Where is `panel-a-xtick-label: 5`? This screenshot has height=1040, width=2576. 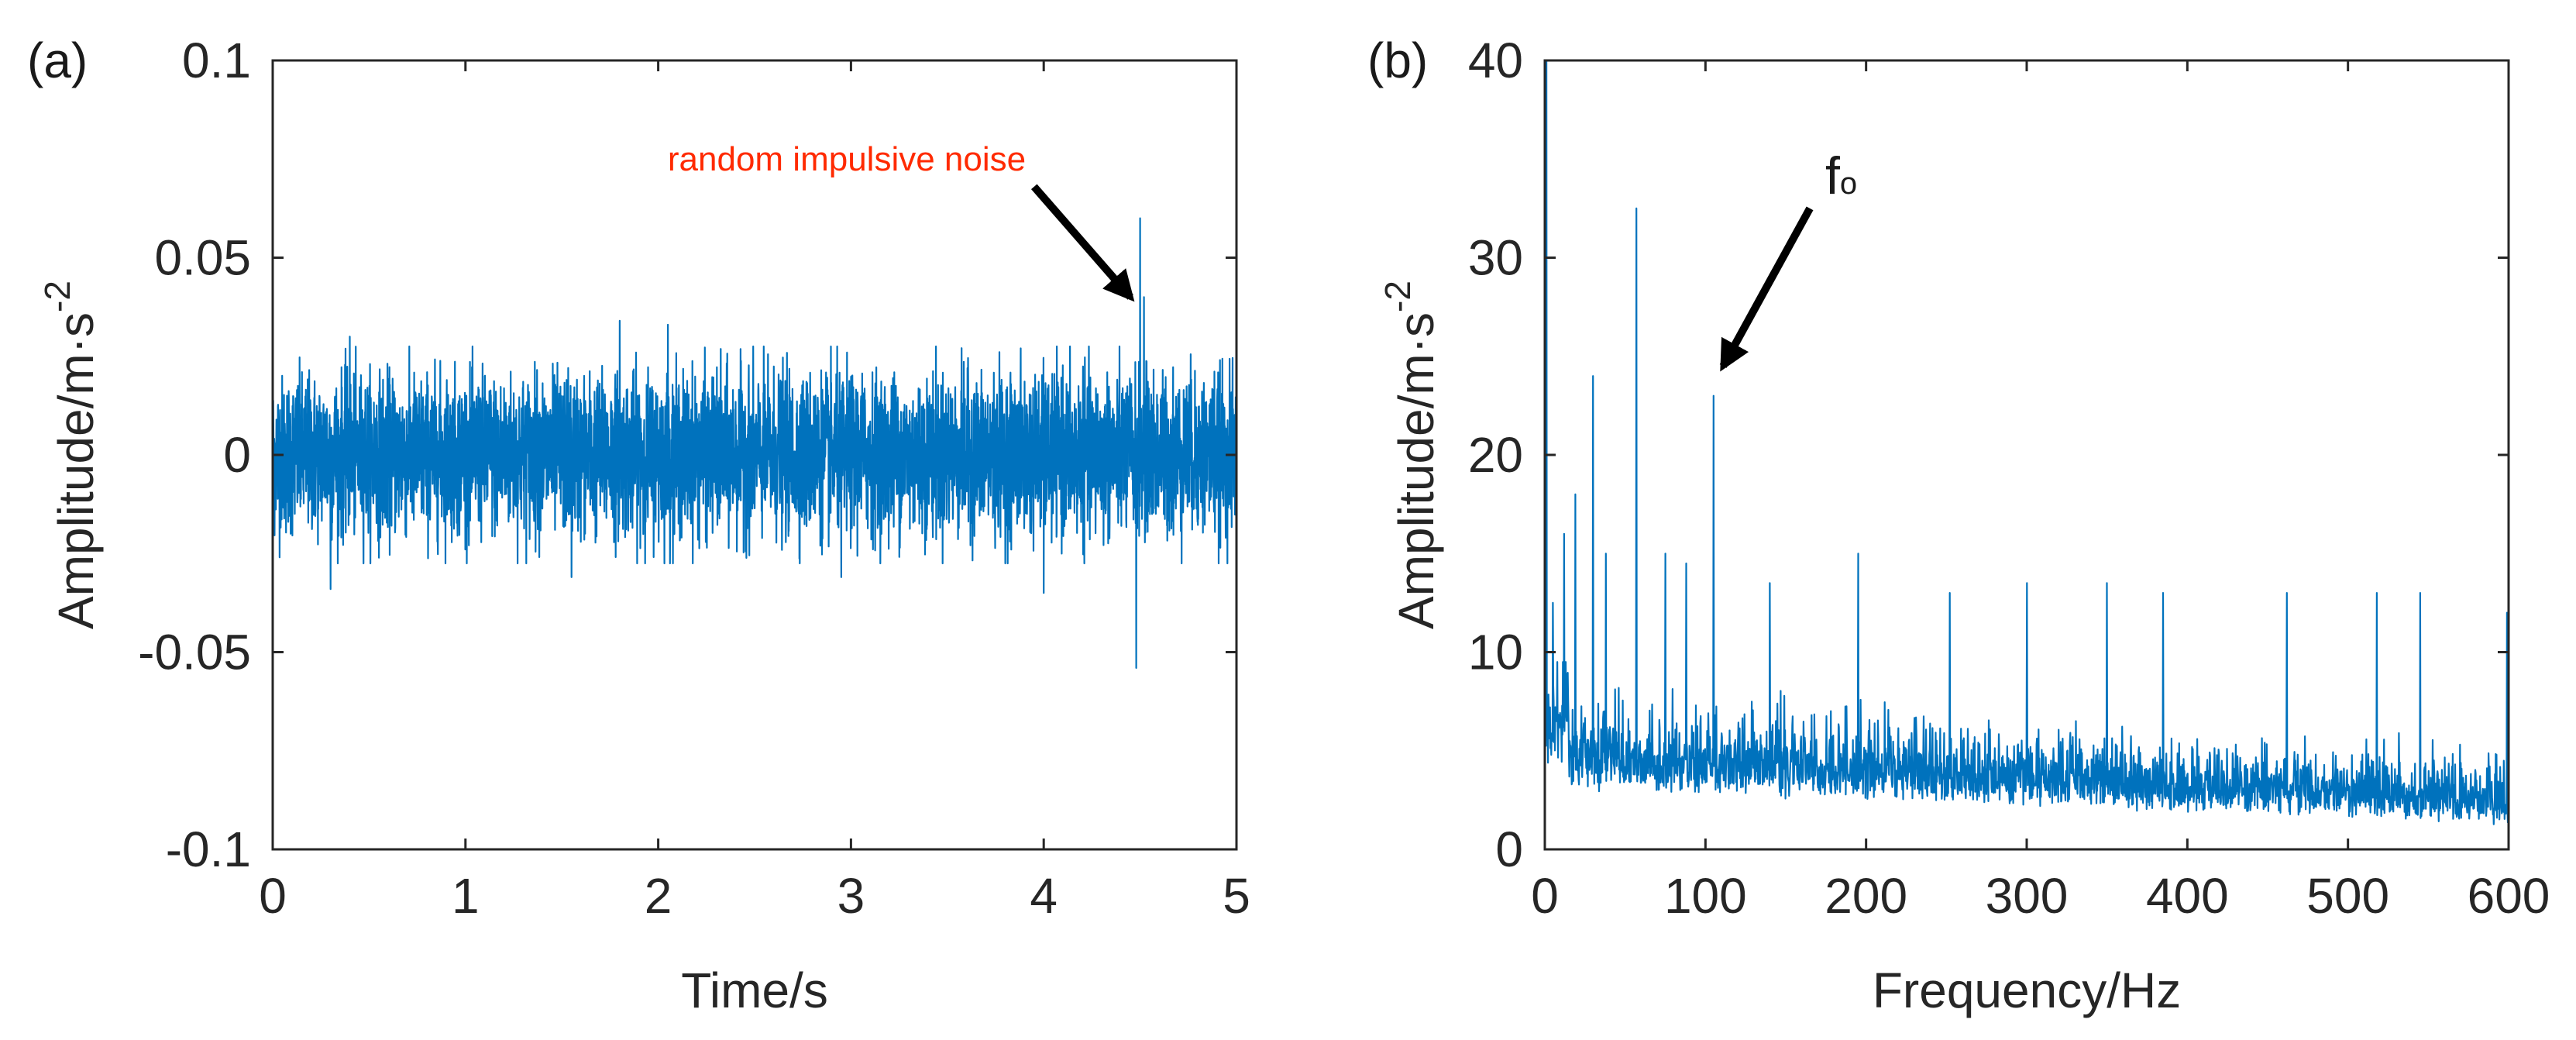 panel-a-xtick-label: 5 is located at coordinates (1236, 896).